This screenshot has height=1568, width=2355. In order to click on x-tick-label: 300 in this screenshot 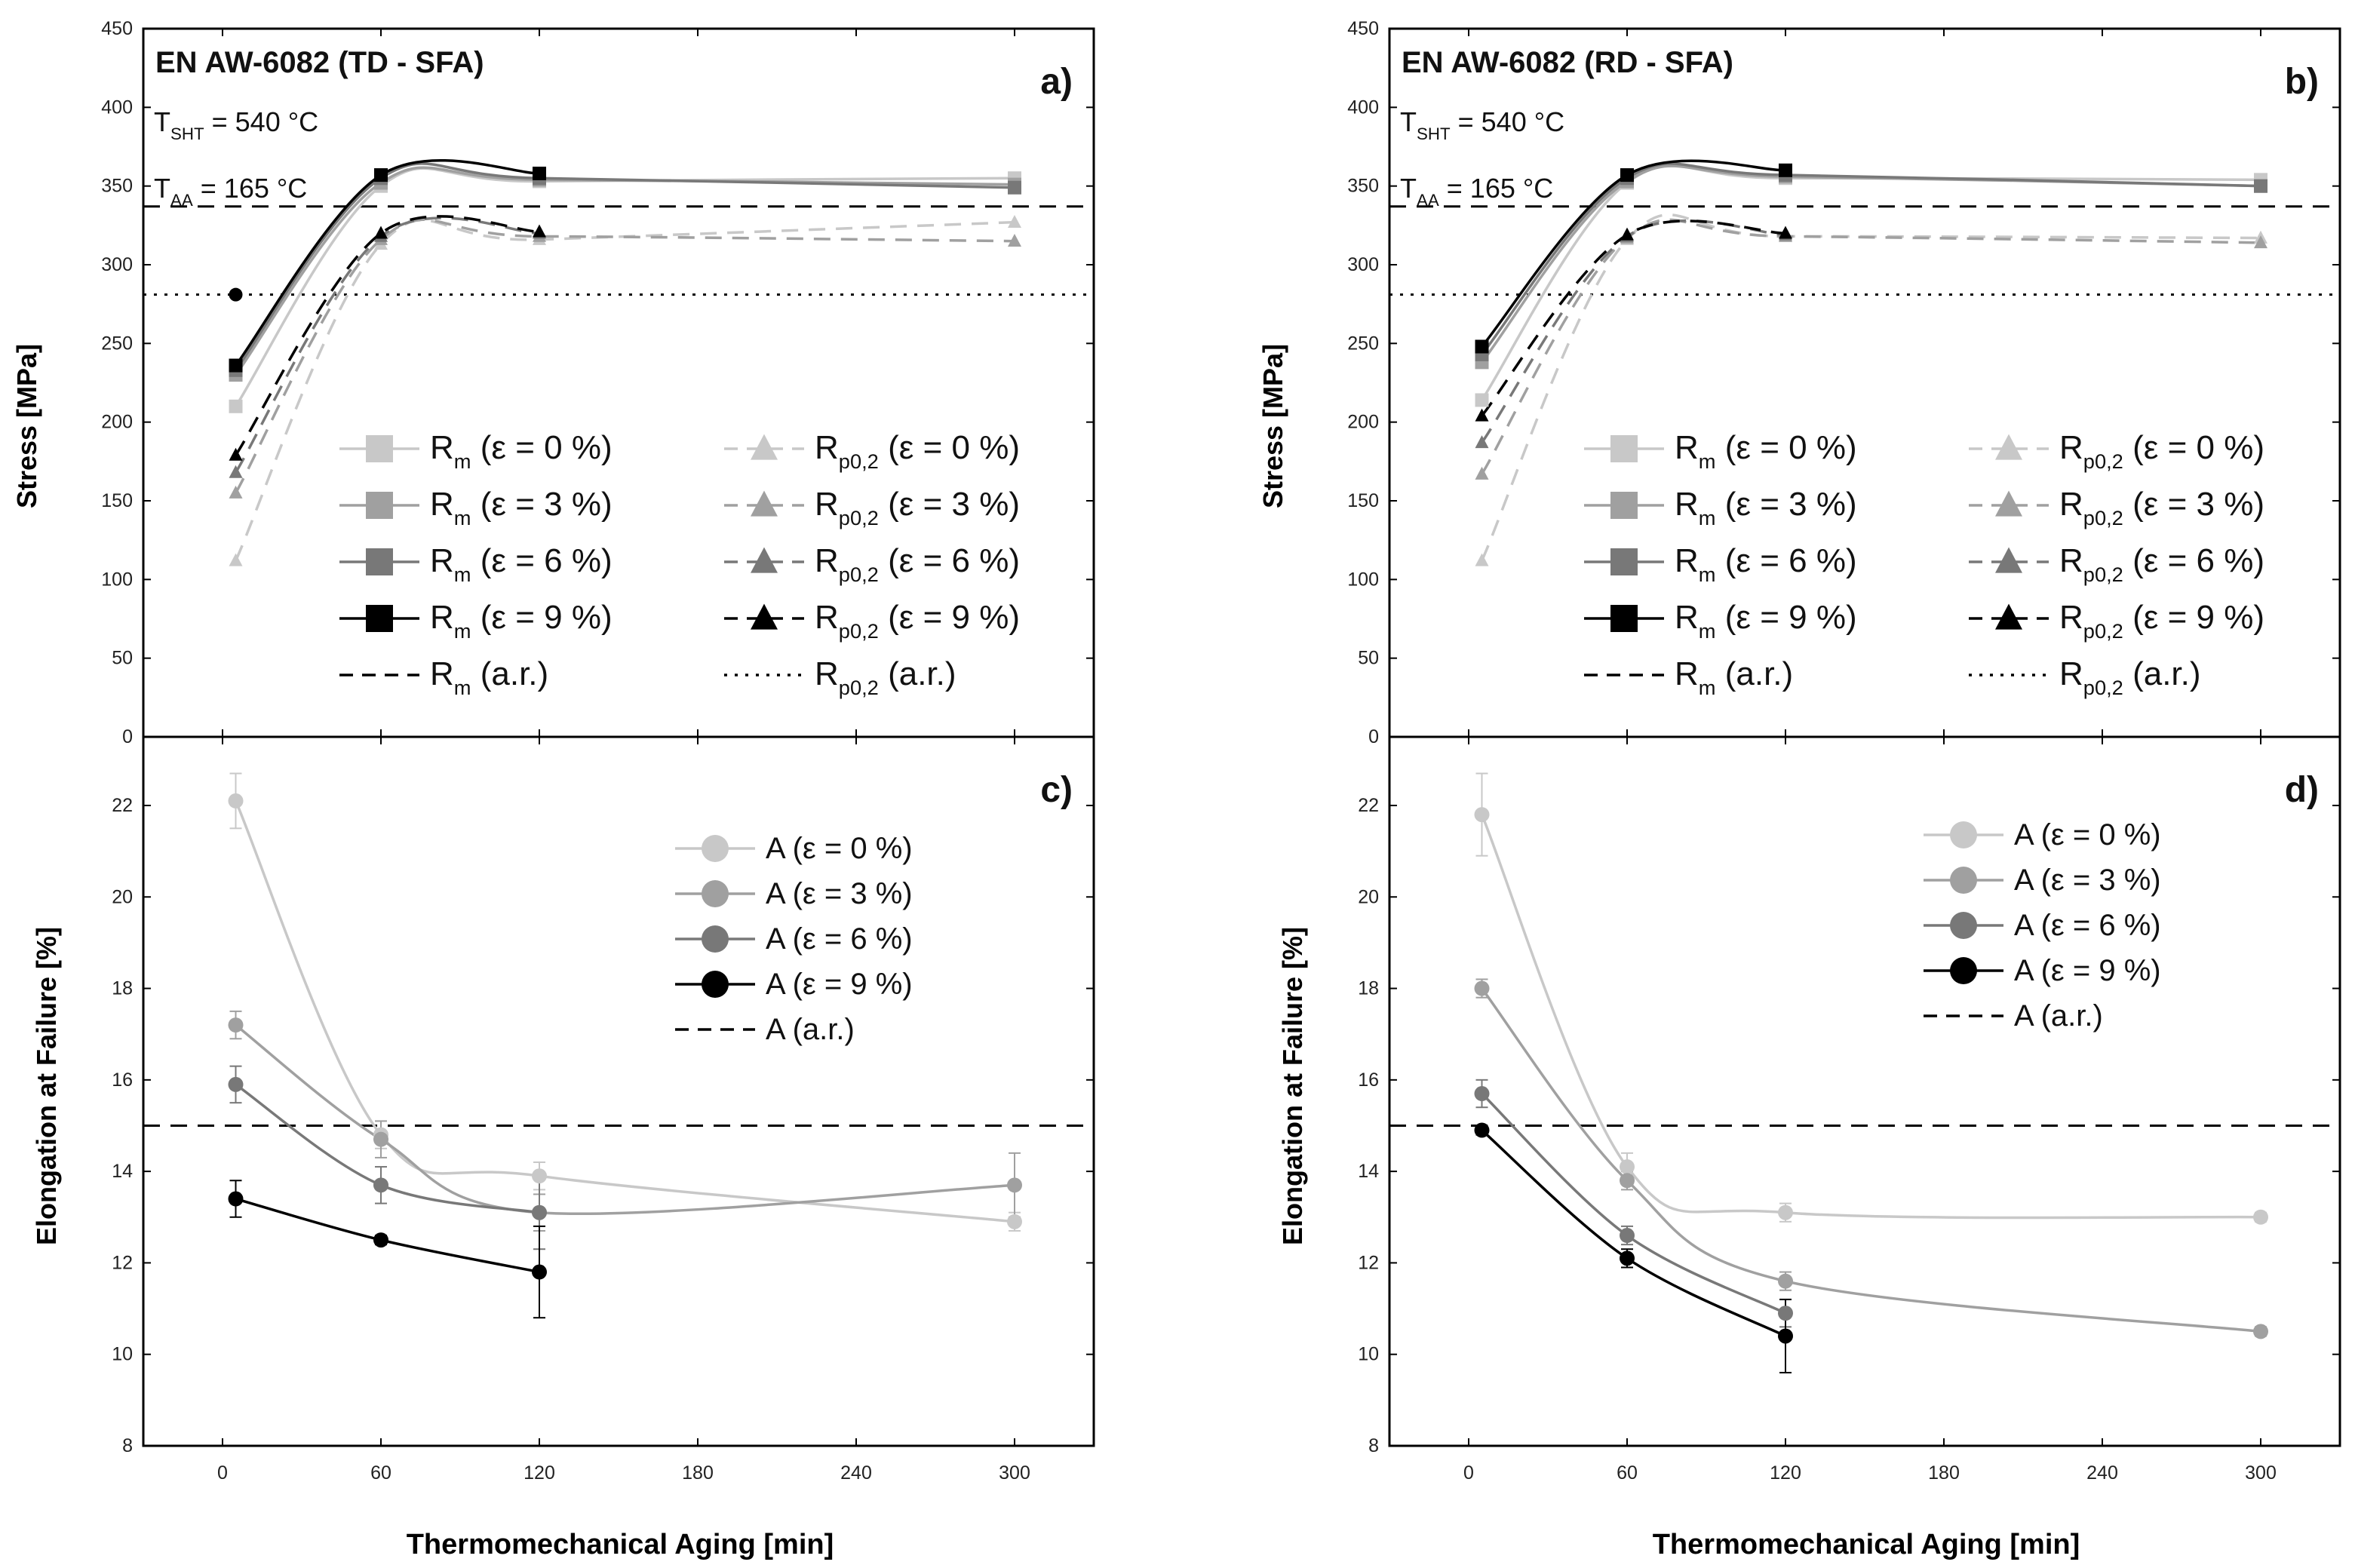, I will do `click(1014, 1473)`.